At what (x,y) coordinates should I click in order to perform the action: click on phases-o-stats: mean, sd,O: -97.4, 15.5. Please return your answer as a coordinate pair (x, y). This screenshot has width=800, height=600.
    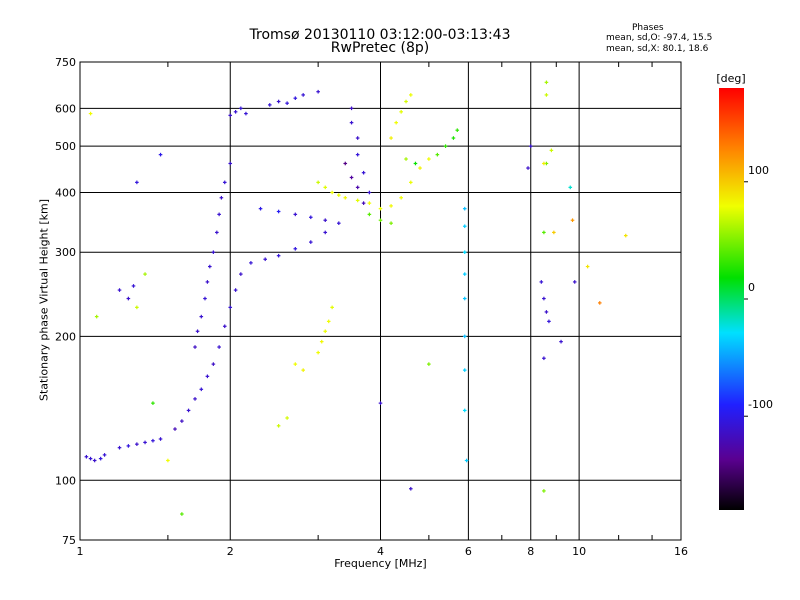
    Looking at the image, I should click on (659, 38).